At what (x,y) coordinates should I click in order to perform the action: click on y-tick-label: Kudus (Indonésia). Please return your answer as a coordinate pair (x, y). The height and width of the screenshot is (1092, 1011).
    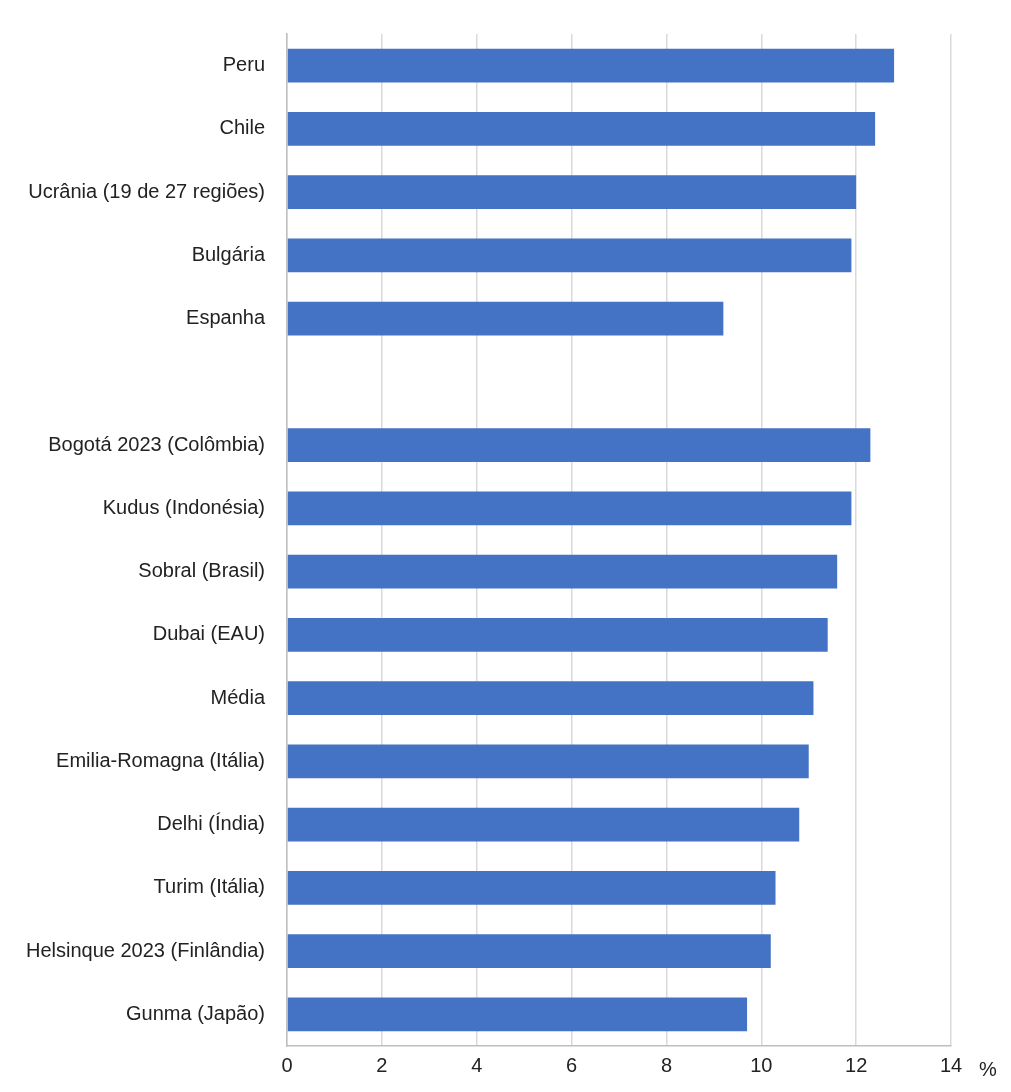
    Looking at the image, I should click on (184, 506).